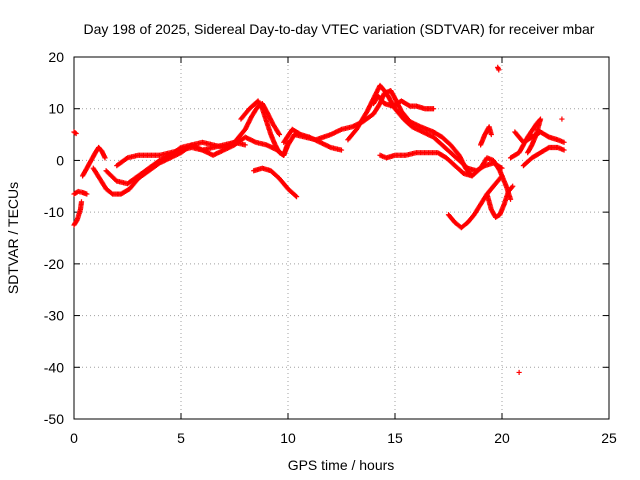 This screenshot has height=480, width=640. Describe the element at coordinates (54, 367) in the screenshot. I see `y-tick-label: -40` at that location.